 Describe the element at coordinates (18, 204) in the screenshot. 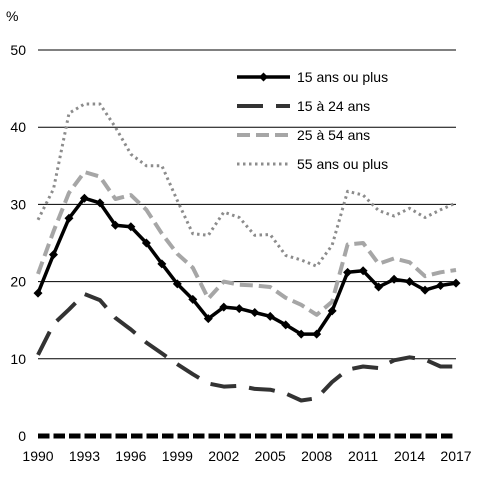

I see `y-tick-label: 30` at that location.